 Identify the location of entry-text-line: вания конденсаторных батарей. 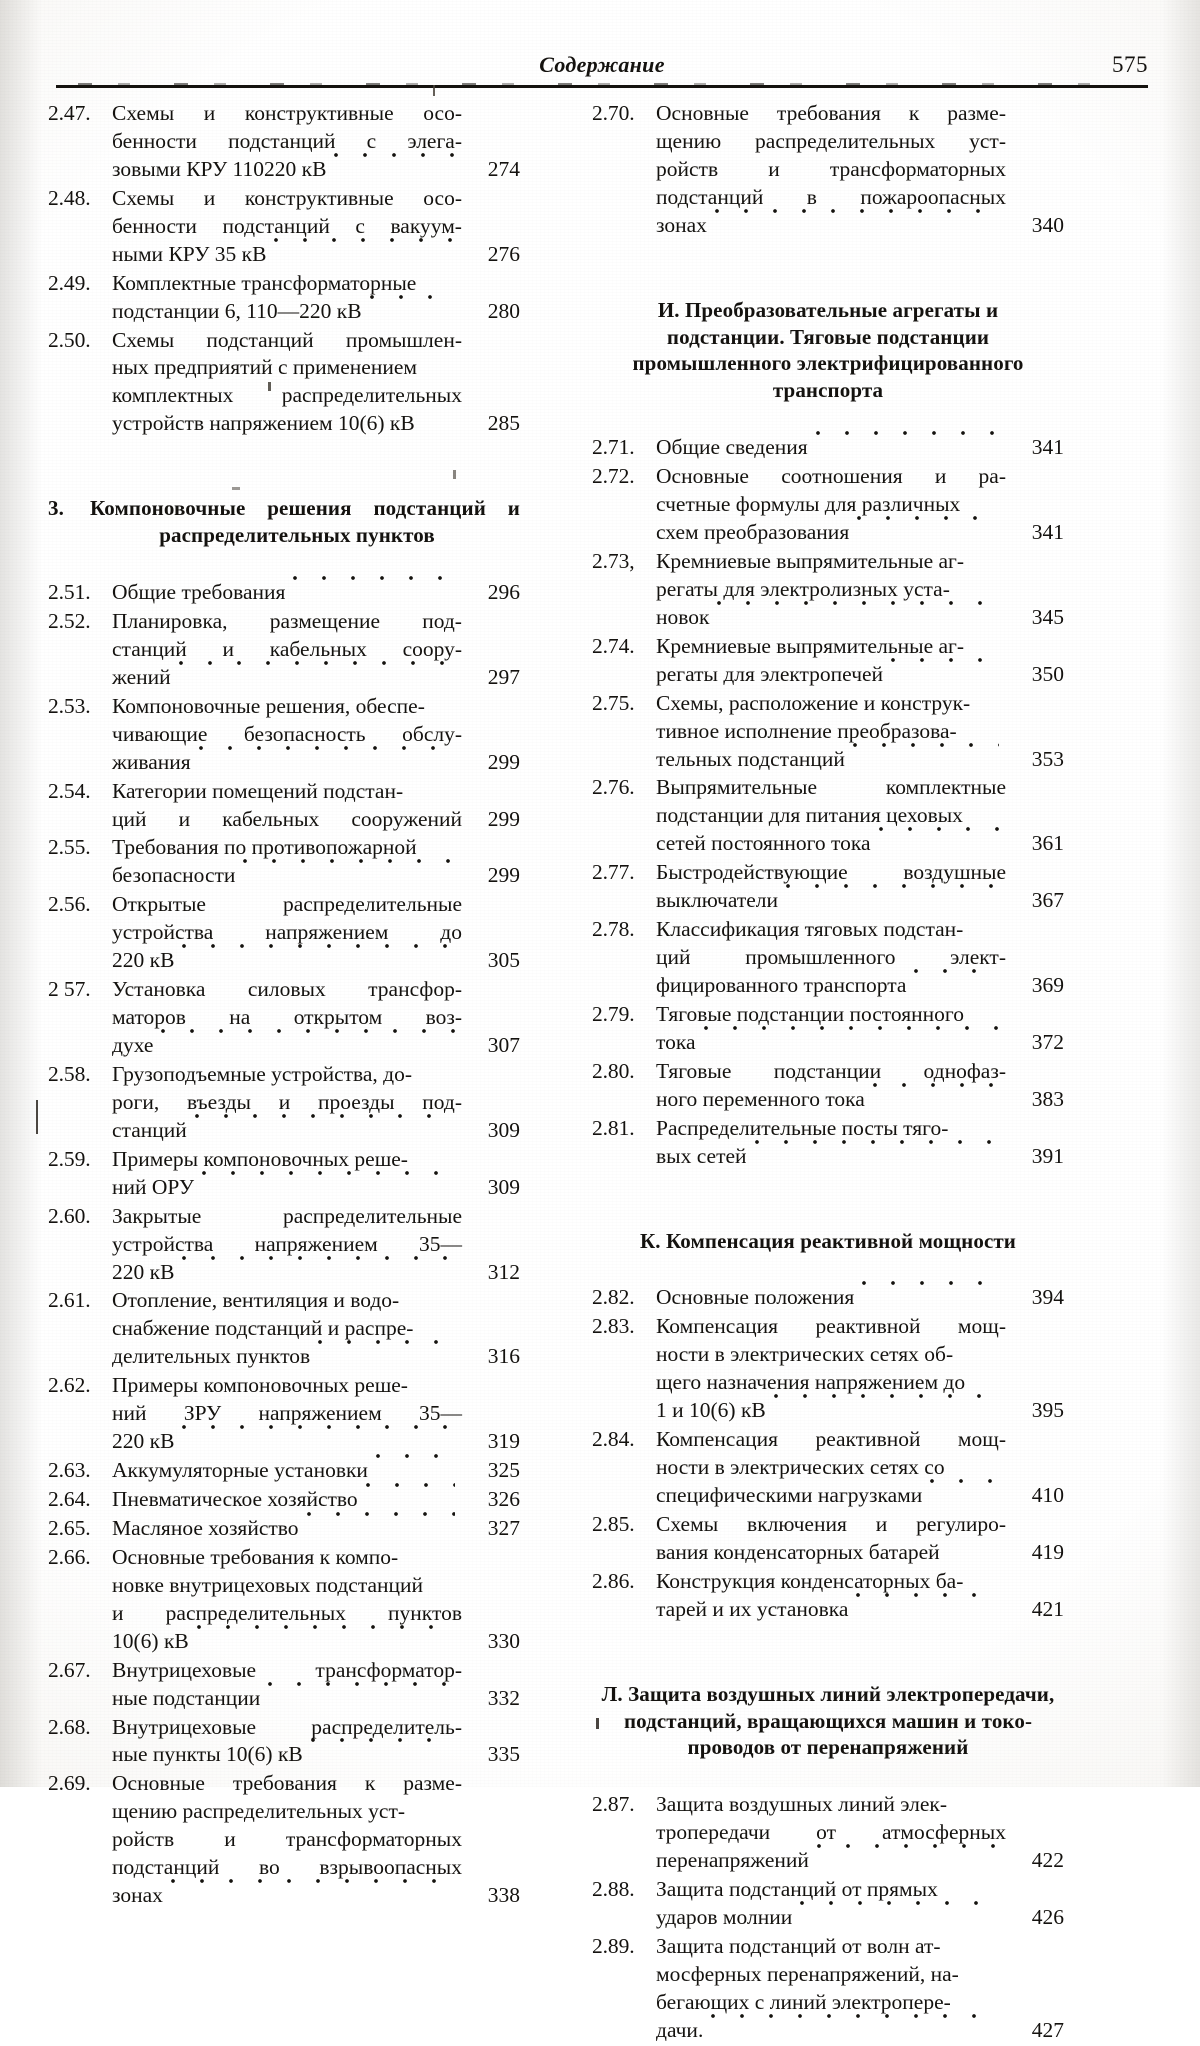
(831, 1553).